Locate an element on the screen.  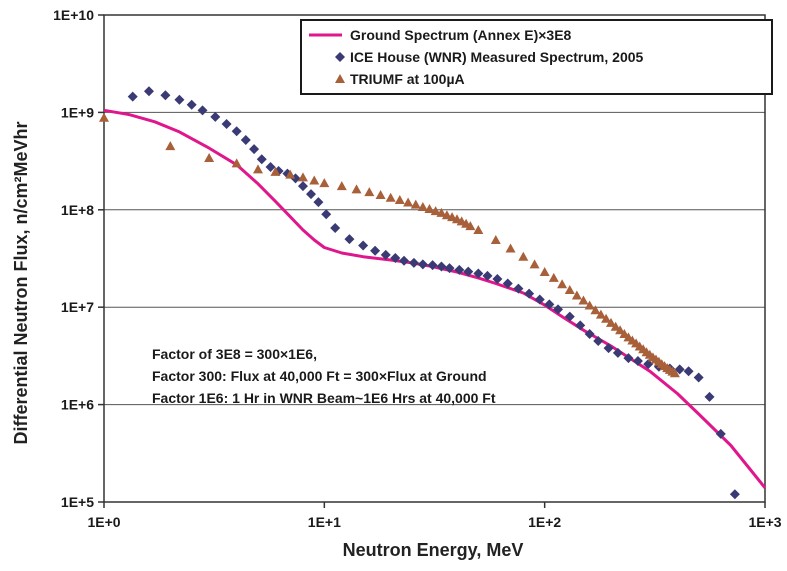
legend-label-ice-house: ICE House (WNR) Measured Spectrum, 2005 is located at coordinates (497, 57).